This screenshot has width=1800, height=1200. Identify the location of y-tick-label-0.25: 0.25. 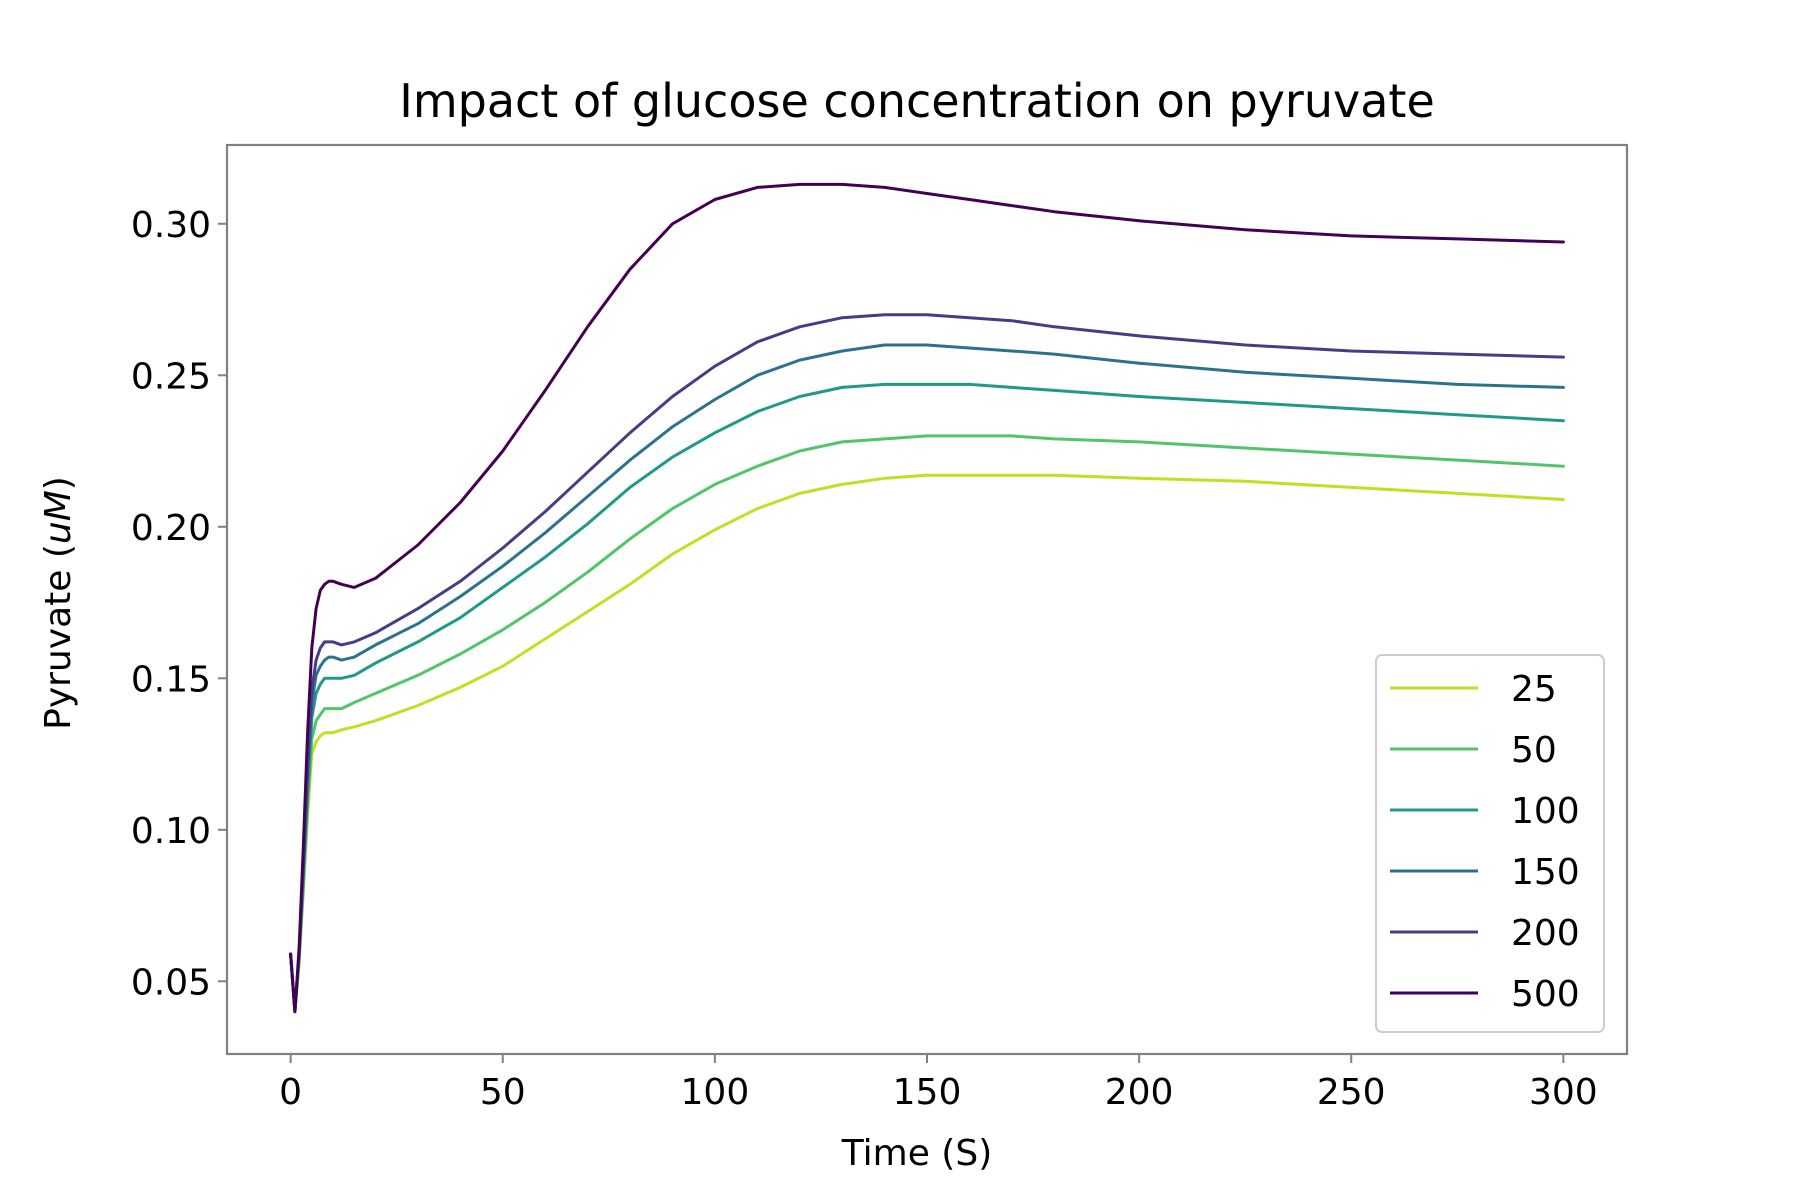
(171, 376).